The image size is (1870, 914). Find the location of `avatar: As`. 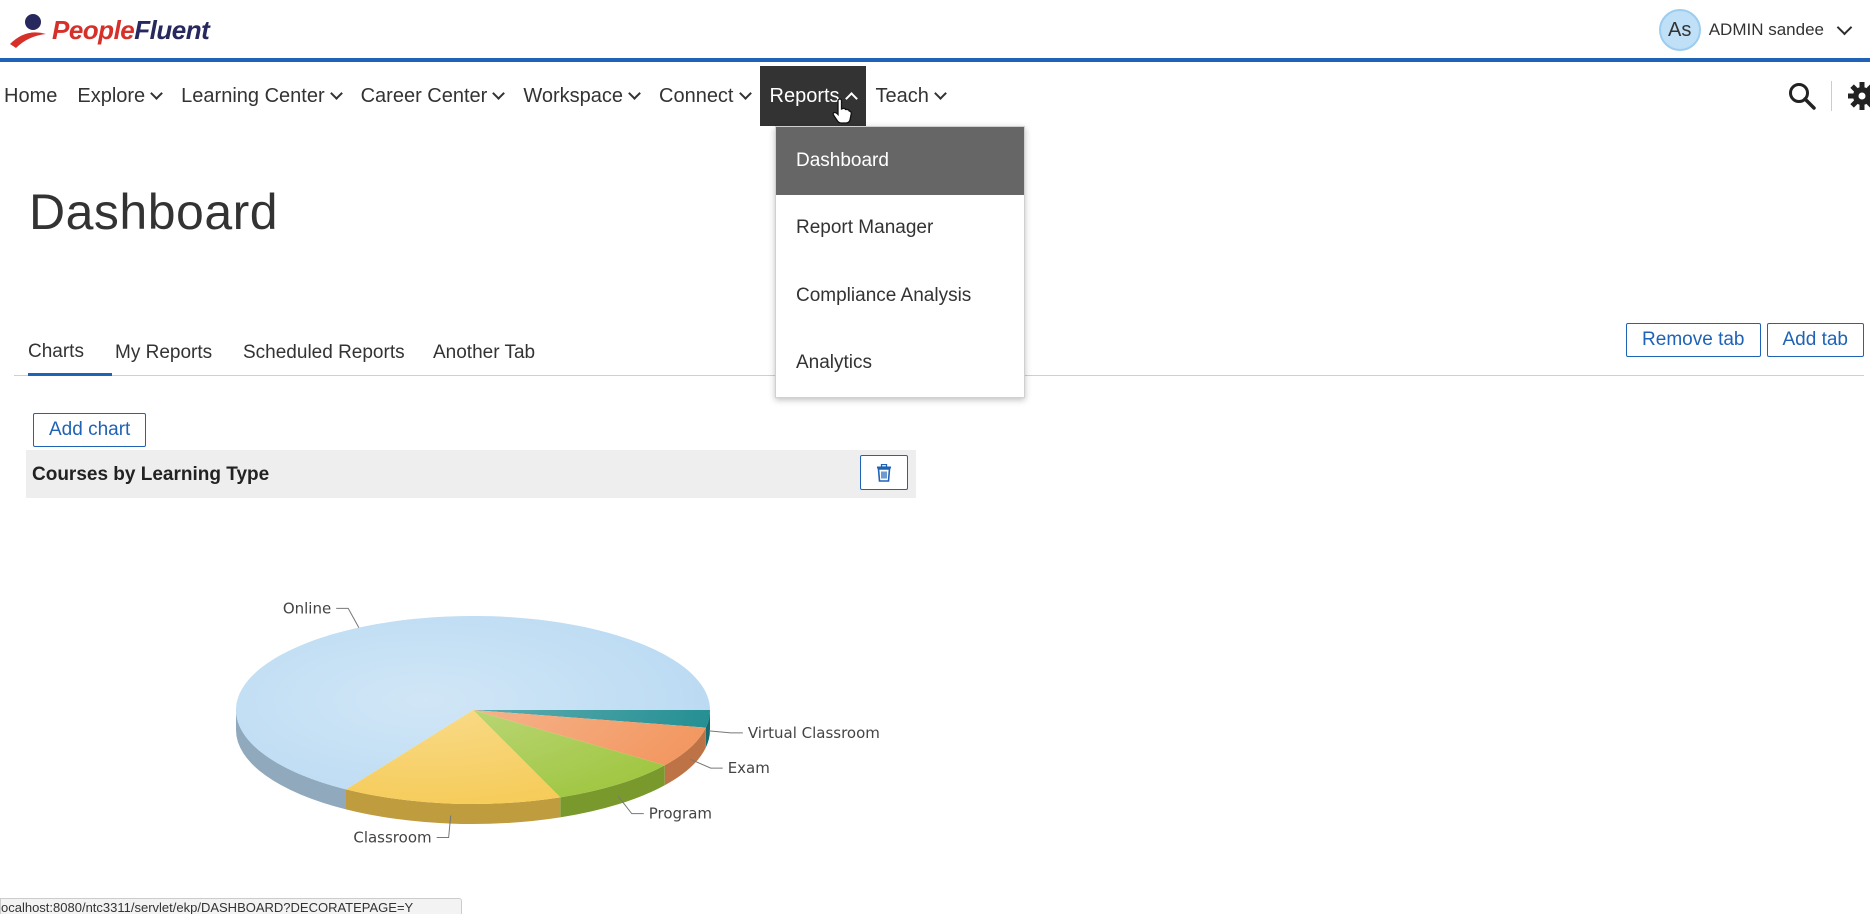

avatar: As is located at coordinates (1679, 30).